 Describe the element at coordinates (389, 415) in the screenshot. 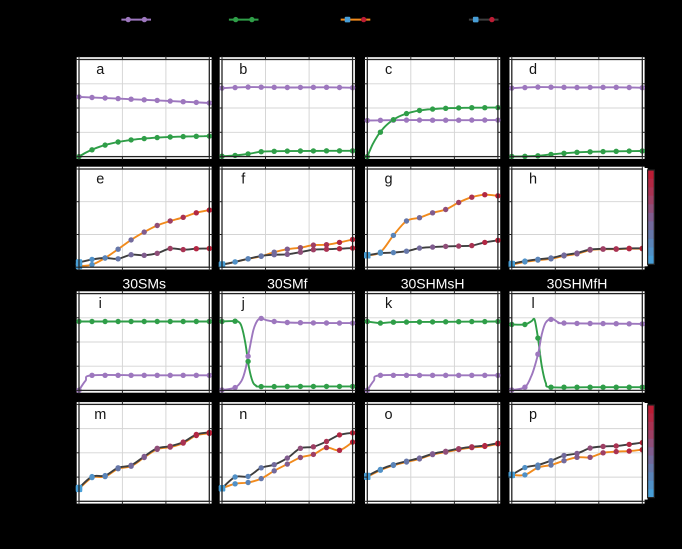

I see `svg-text: o` at that location.